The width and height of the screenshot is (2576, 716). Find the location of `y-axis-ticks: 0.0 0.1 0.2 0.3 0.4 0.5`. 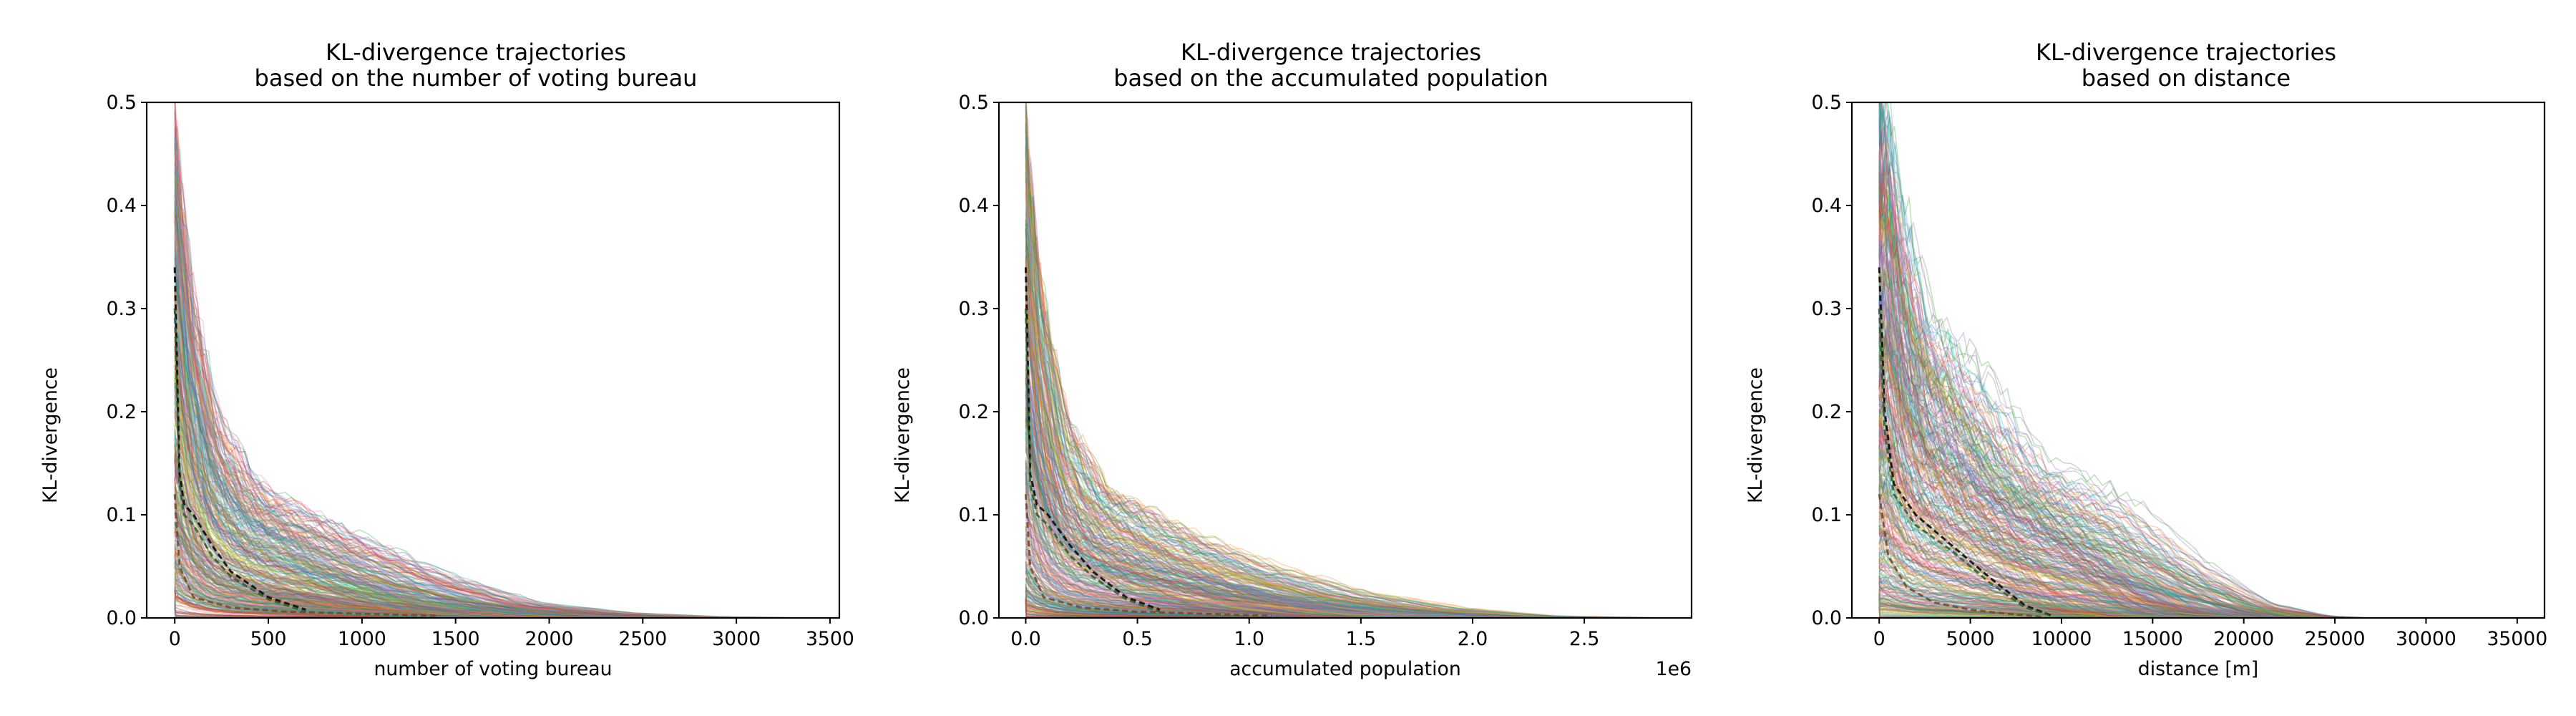

y-axis-ticks: 0.0 0.1 0.2 0.3 0.4 0.5 is located at coordinates (979, 360).